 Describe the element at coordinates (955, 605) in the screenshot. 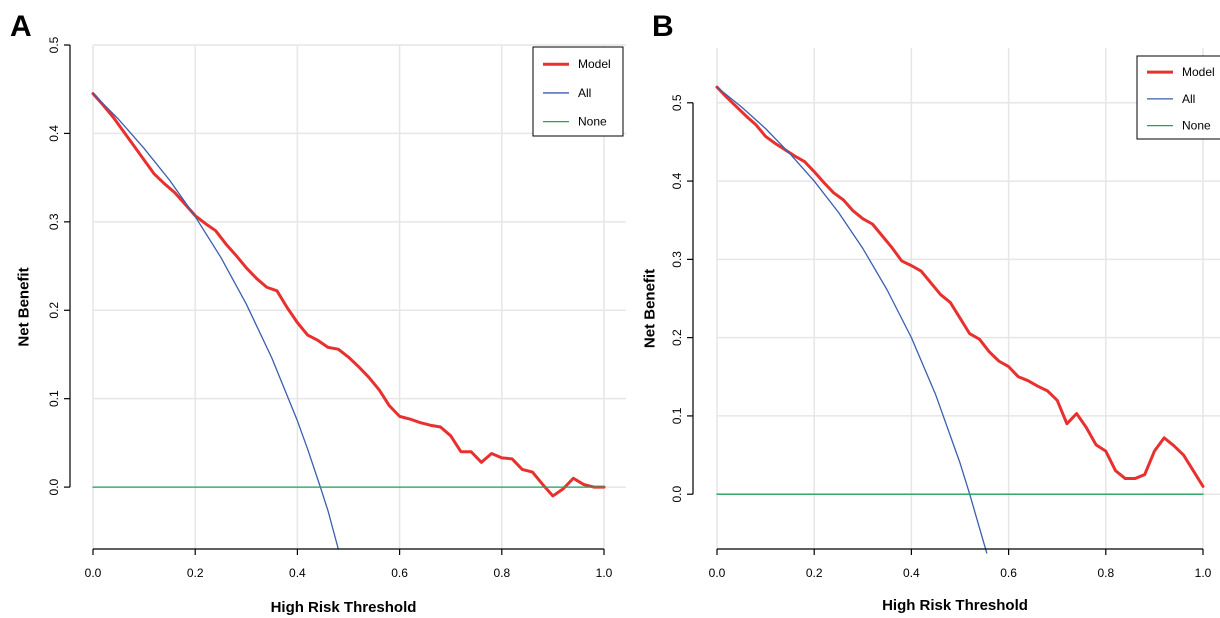

I see `x-axis-title-b: High Risk Threshold` at that location.